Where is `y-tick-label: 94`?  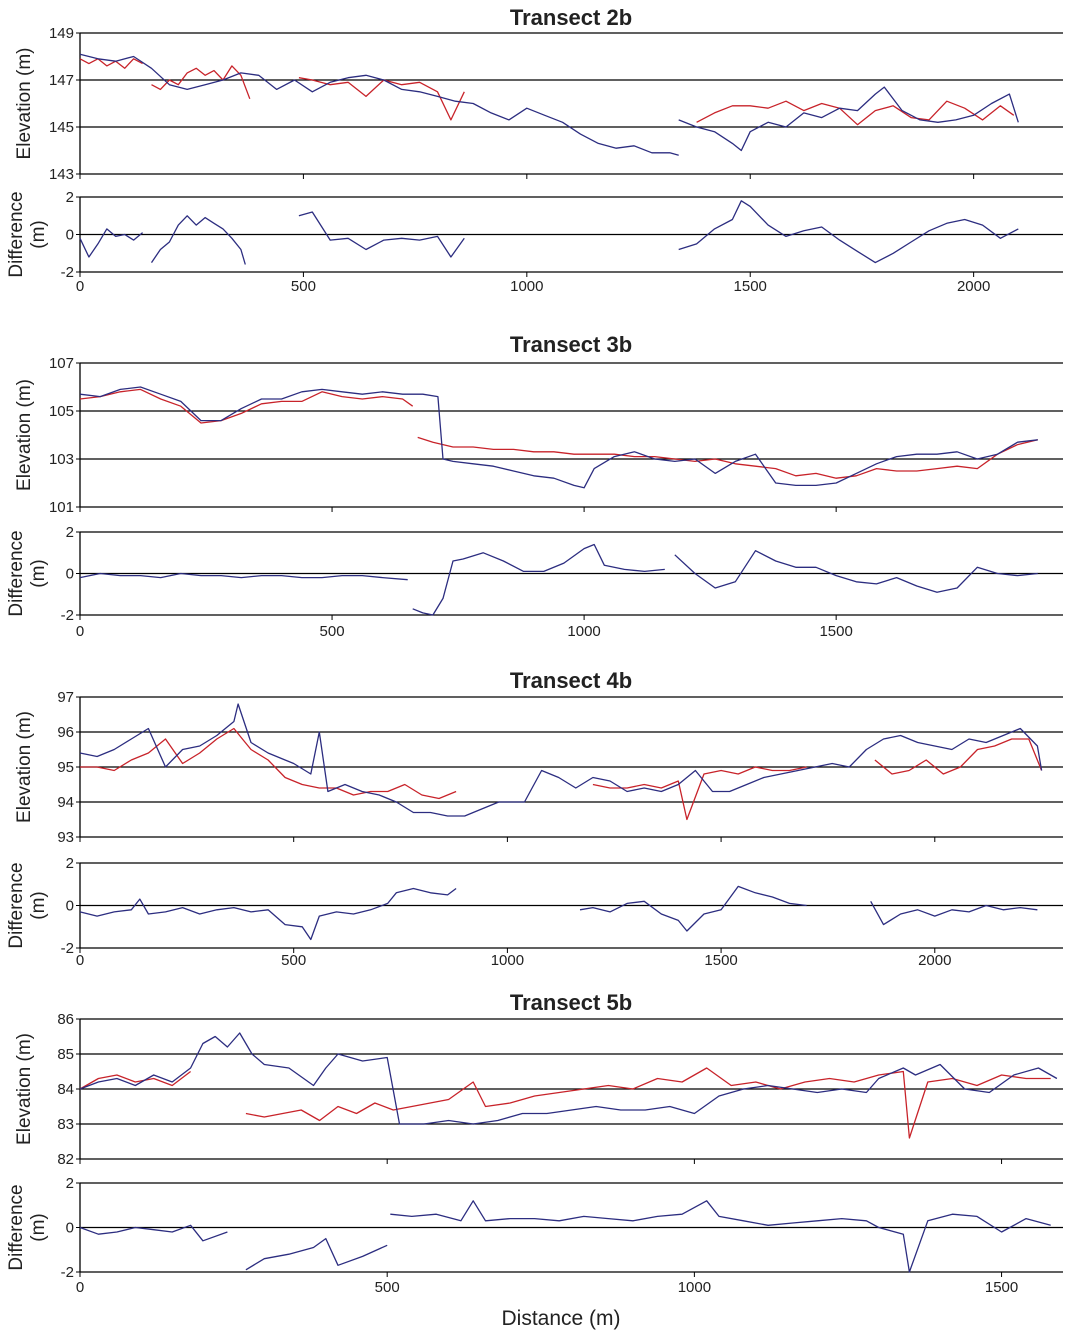
y-tick-label: 94 is located at coordinates (65, 802).